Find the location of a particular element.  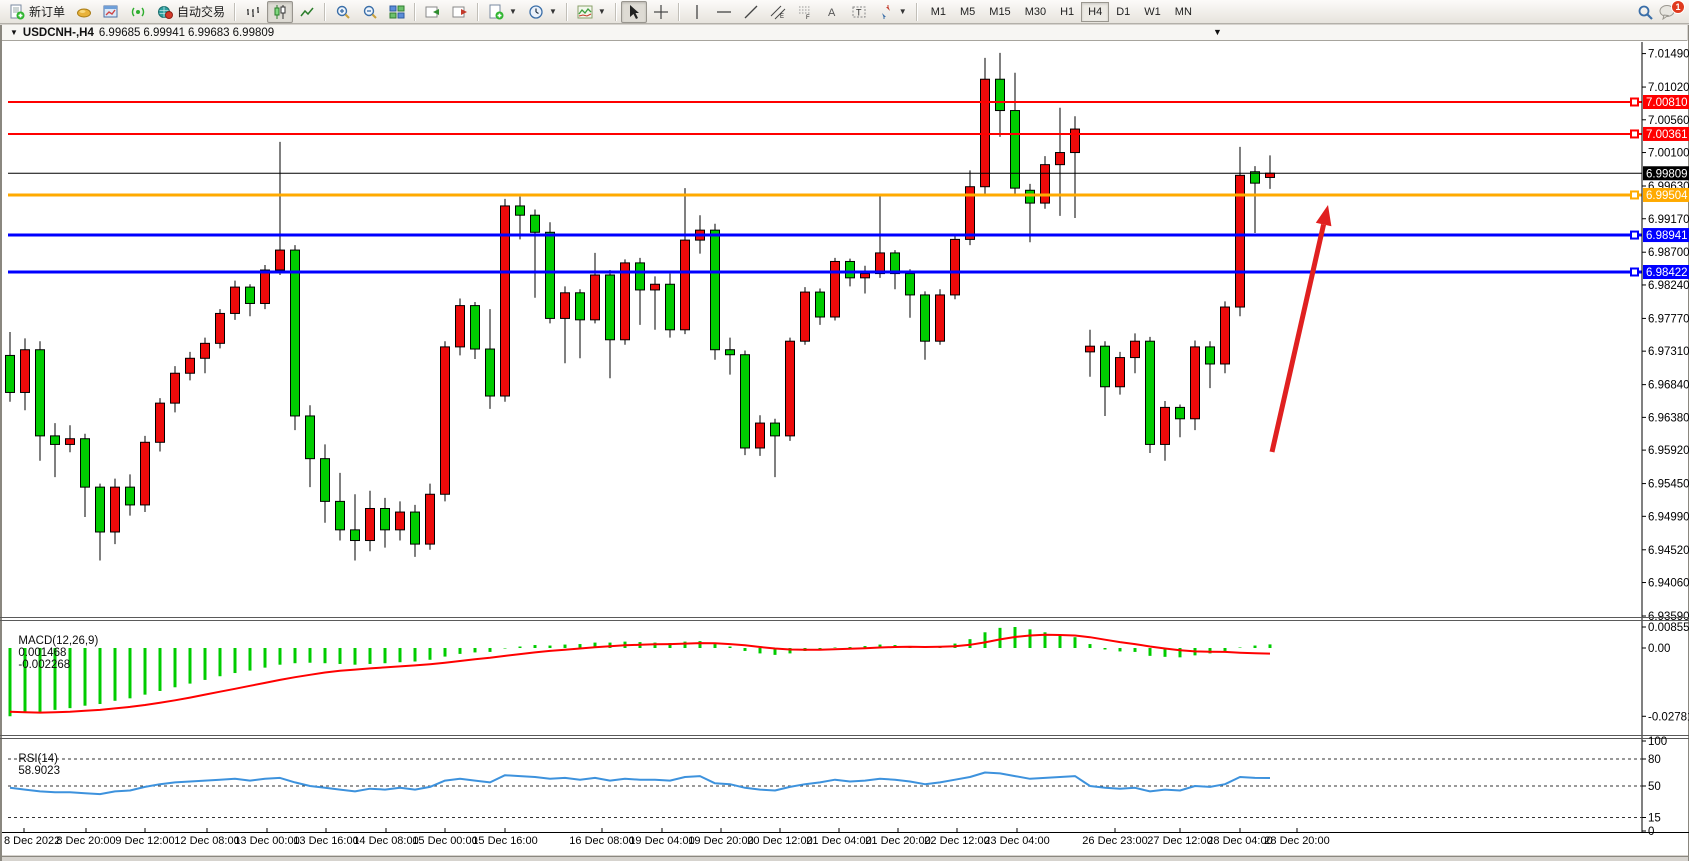

chart-menu-icon: ▼ is located at coordinates (1217, 32).